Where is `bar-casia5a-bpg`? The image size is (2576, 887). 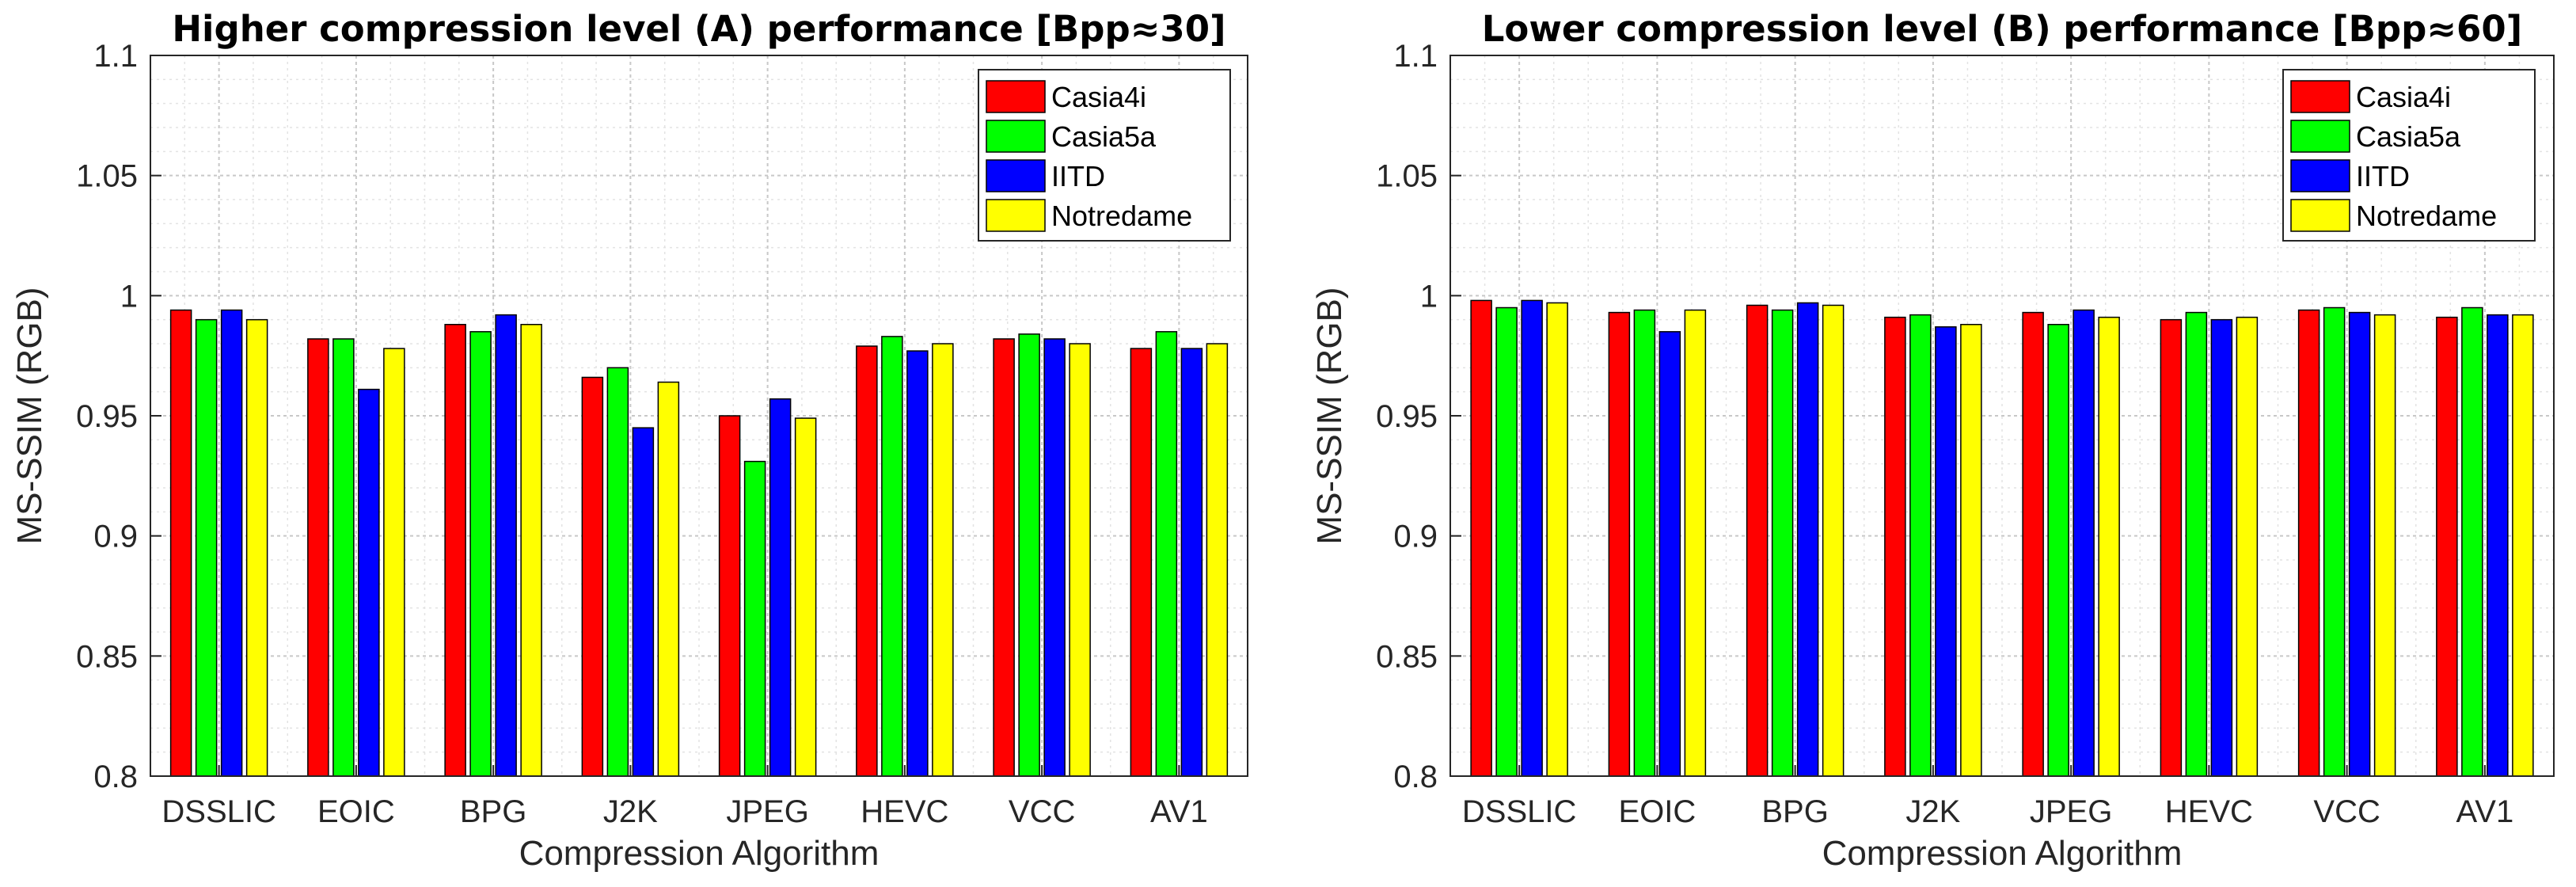 bar-casia5a-bpg is located at coordinates (480, 554).